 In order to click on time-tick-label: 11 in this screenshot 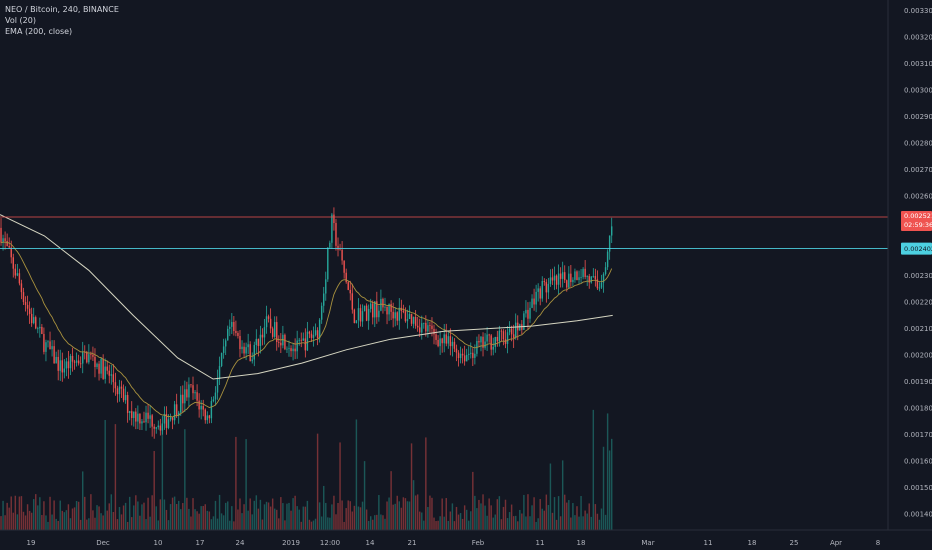, I will do `click(708, 543)`.